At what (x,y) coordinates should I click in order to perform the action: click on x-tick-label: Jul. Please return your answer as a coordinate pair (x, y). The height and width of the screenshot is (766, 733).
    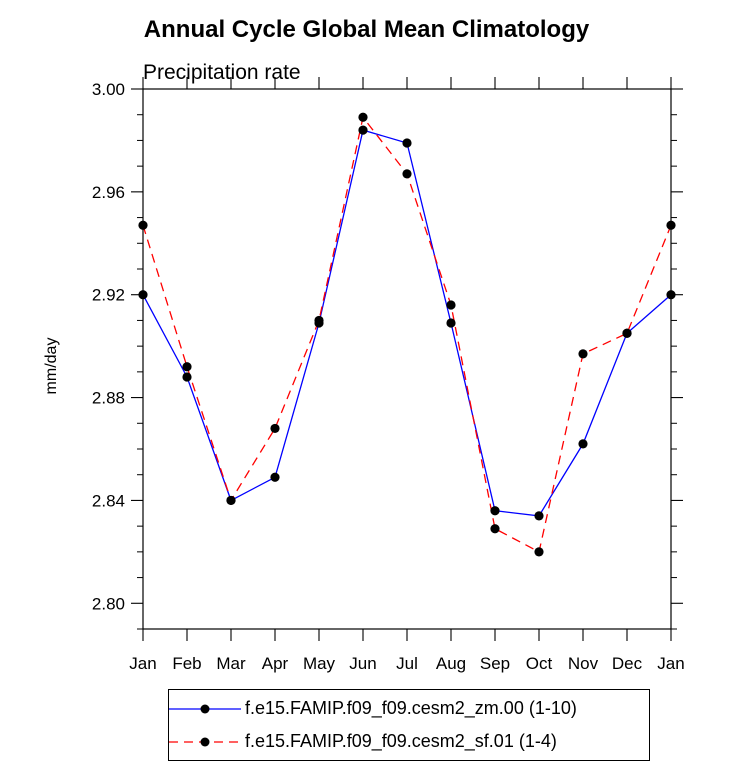
    Looking at the image, I should click on (407, 663).